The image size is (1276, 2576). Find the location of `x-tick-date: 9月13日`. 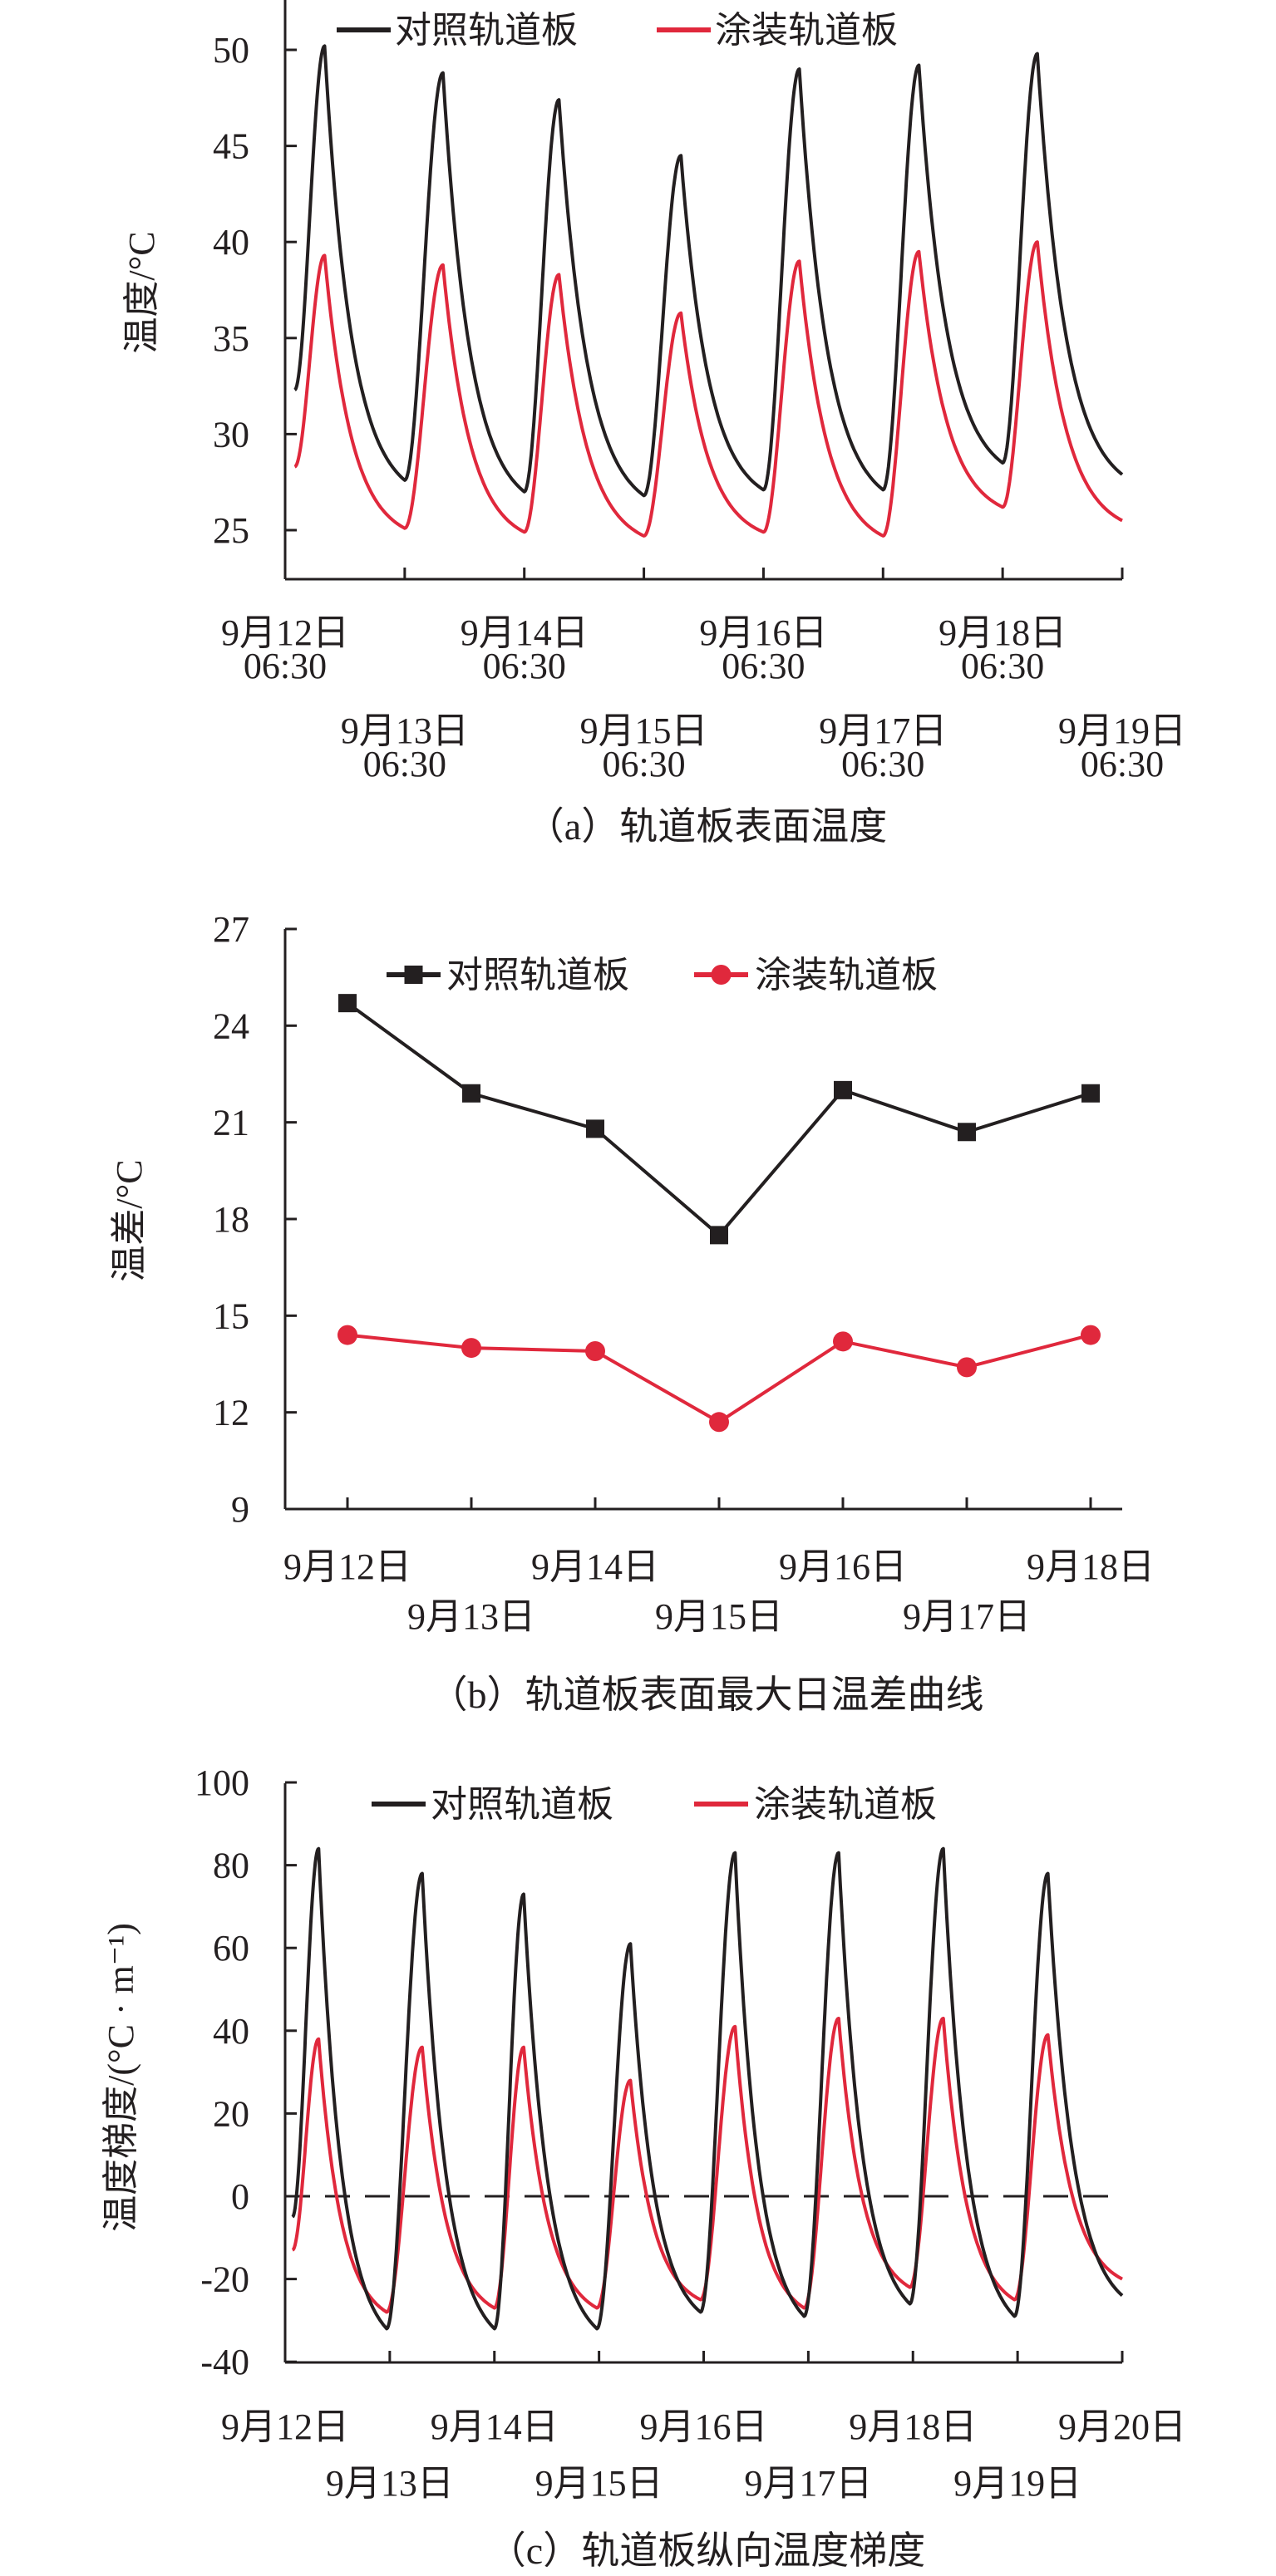

x-tick-date: 9月13日 is located at coordinates (405, 730).